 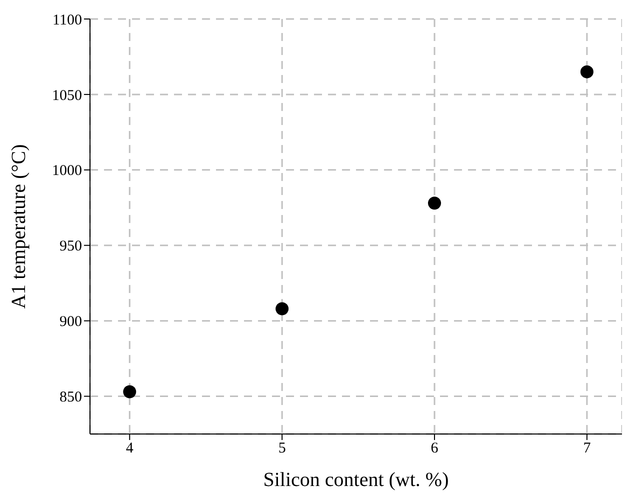 What do you see at coordinates (71, 246) in the screenshot?
I see `y-tick-label: 950` at bounding box center [71, 246].